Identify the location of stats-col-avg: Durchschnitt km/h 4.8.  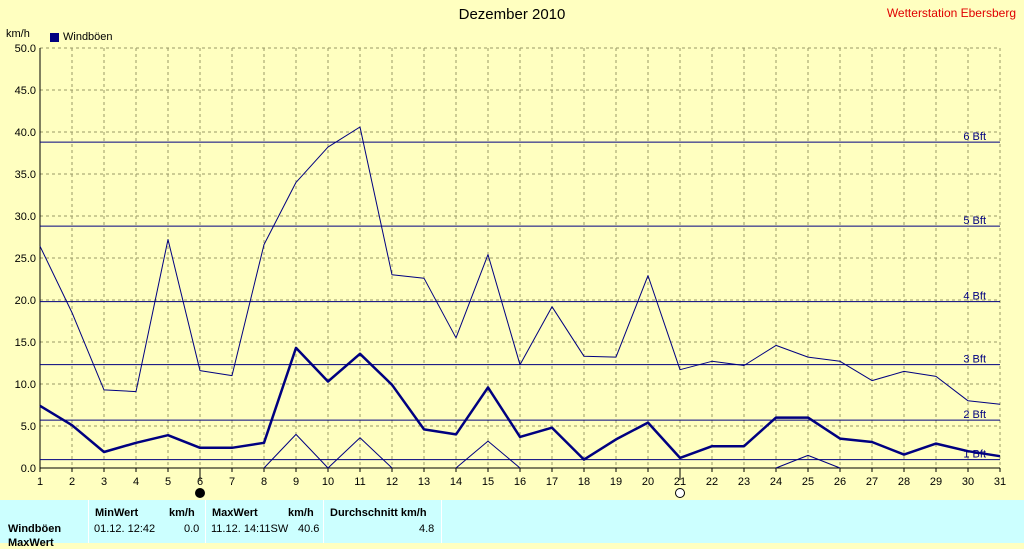
(383, 521).